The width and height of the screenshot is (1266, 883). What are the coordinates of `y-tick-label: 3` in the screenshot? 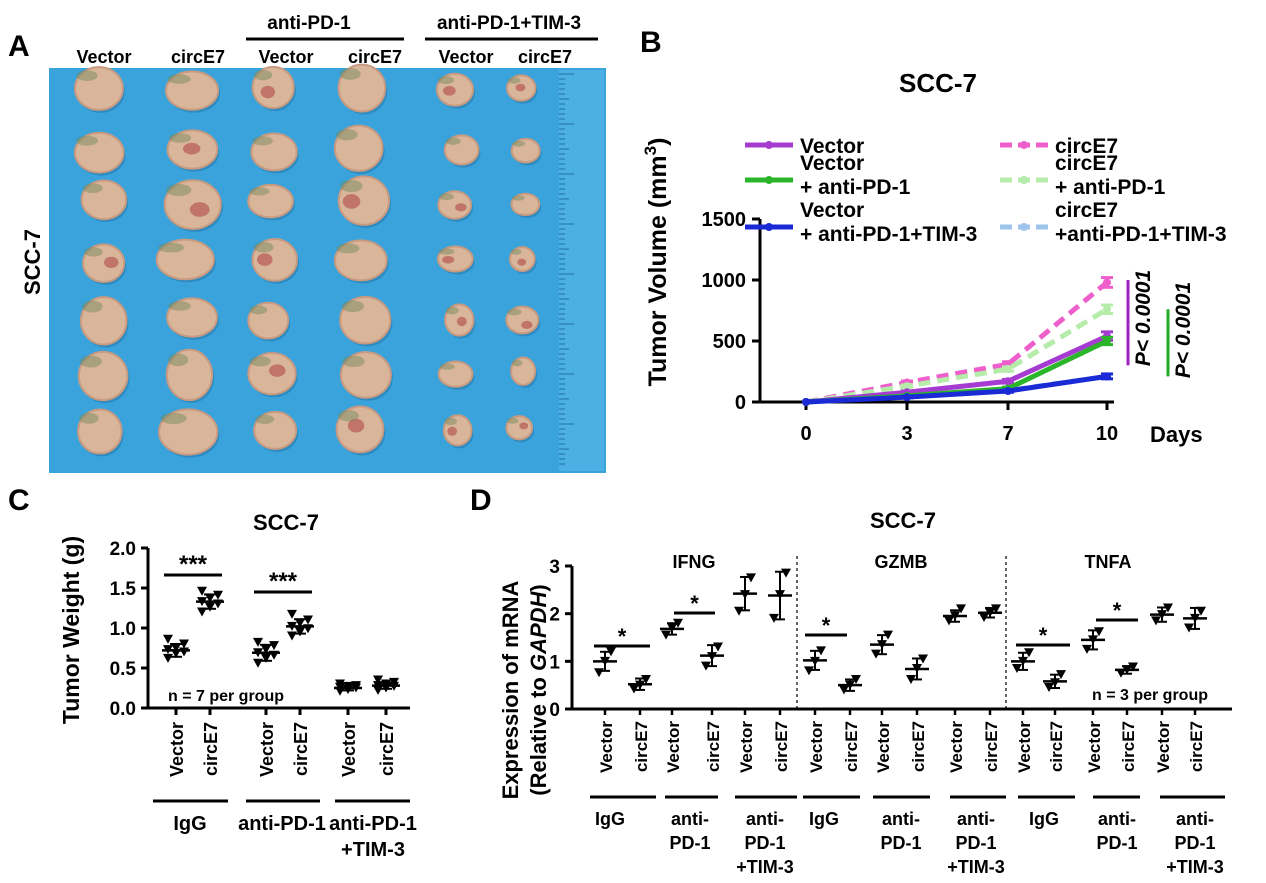 It's located at (554, 567).